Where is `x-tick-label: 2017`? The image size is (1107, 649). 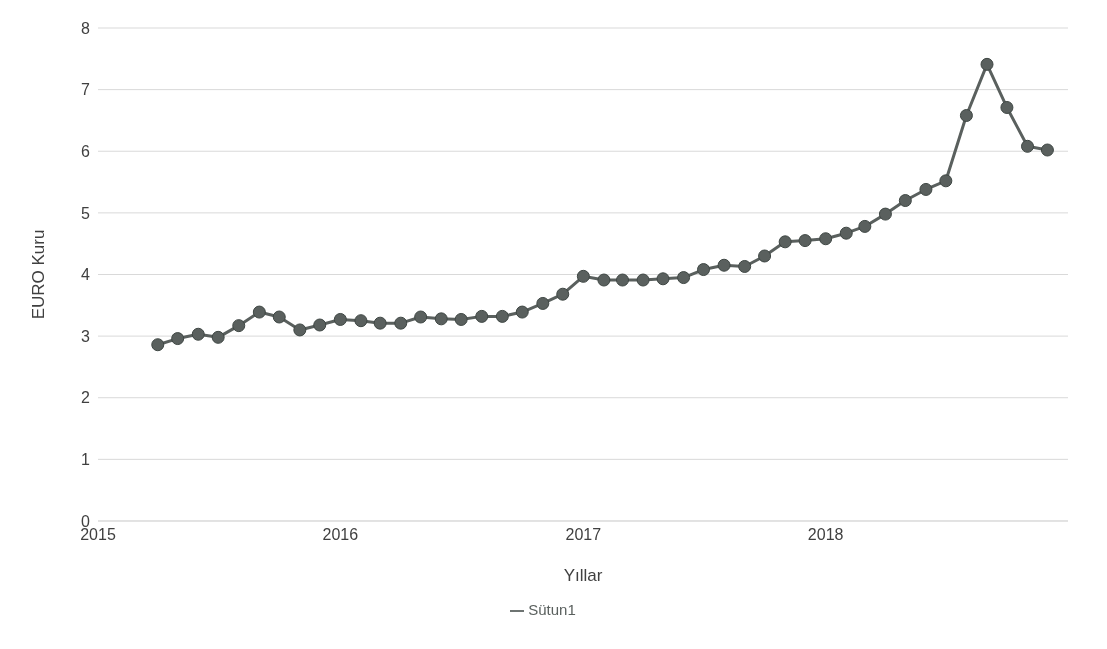
x-tick-label: 2017 is located at coordinates (583, 535).